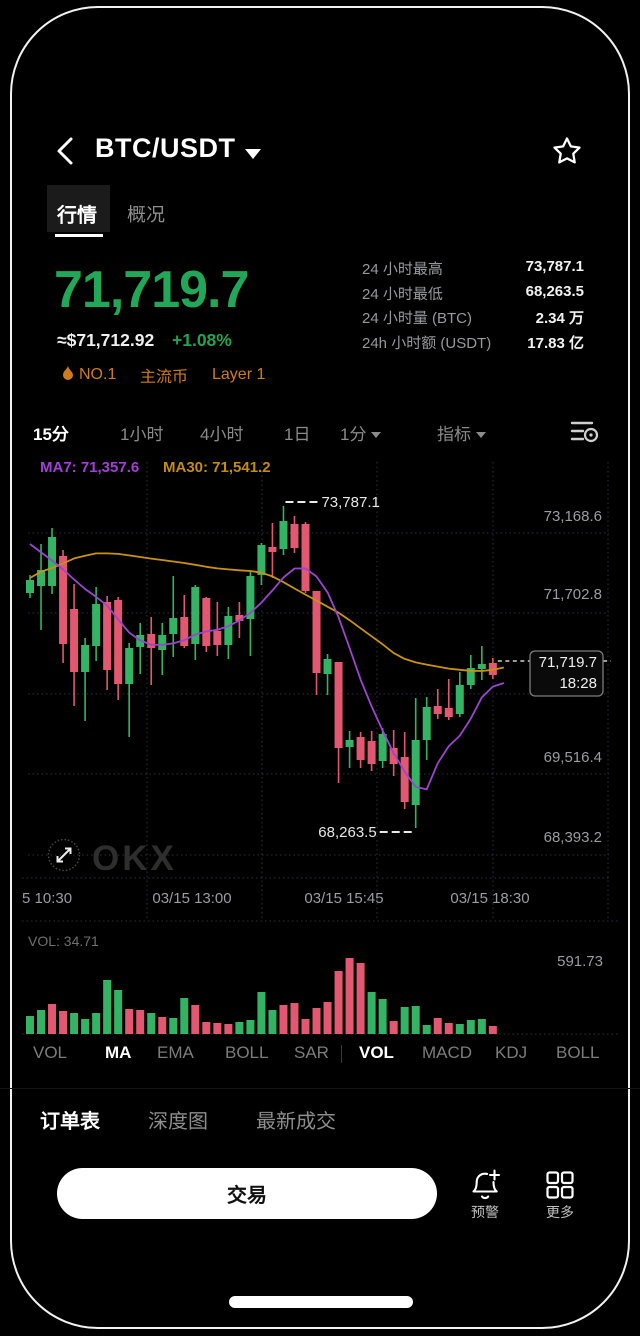 The width and height of the screenshot is (640, 1336). Describe the element at coordinates (321, 1302) in the screenshot. I see `home-indicator` at that location.